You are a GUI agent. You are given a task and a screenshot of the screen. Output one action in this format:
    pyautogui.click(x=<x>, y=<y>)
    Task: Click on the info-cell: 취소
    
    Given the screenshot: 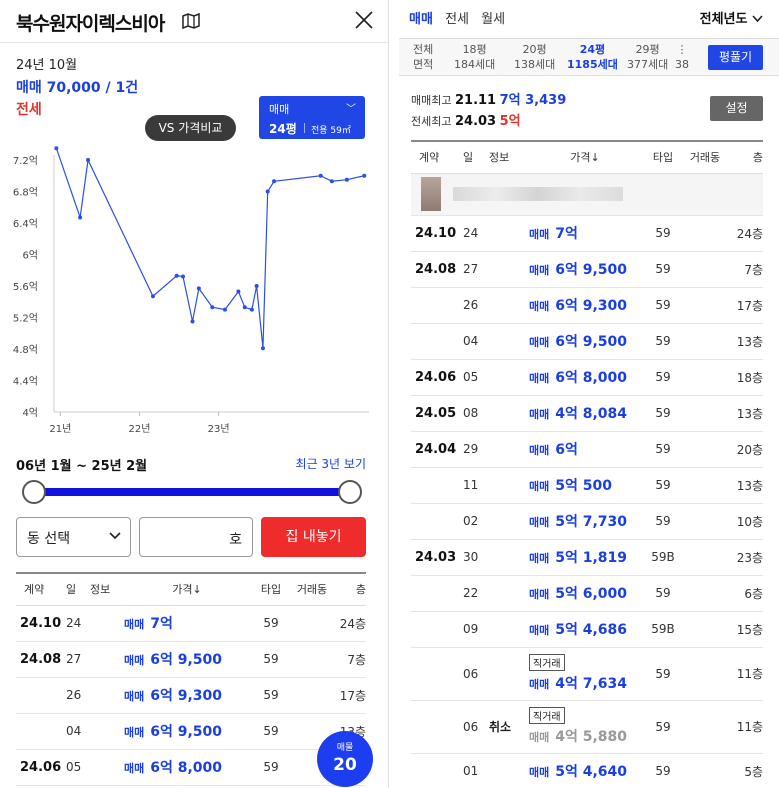 What is the action you would take?
    pyautogui.click(x=509, y=727)
    